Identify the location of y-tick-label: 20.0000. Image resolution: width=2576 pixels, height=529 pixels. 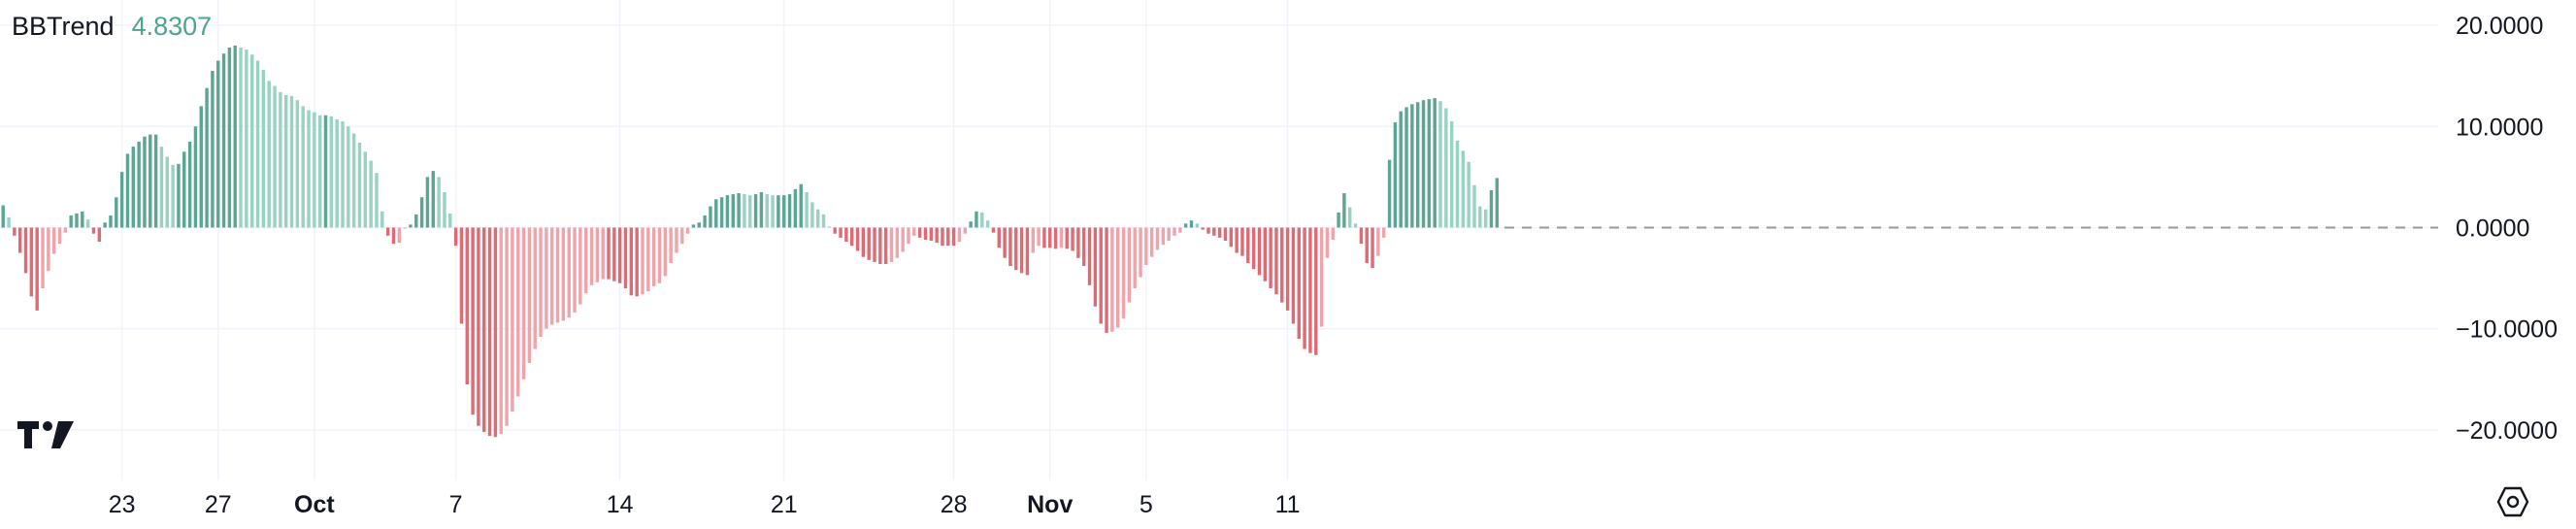
(2499, 27).